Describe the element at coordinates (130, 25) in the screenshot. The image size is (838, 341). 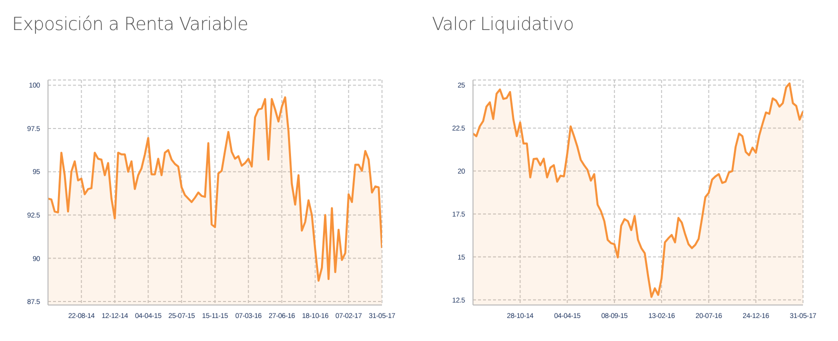
I see `chart-title: Exposición a Renta Variable` at that location.